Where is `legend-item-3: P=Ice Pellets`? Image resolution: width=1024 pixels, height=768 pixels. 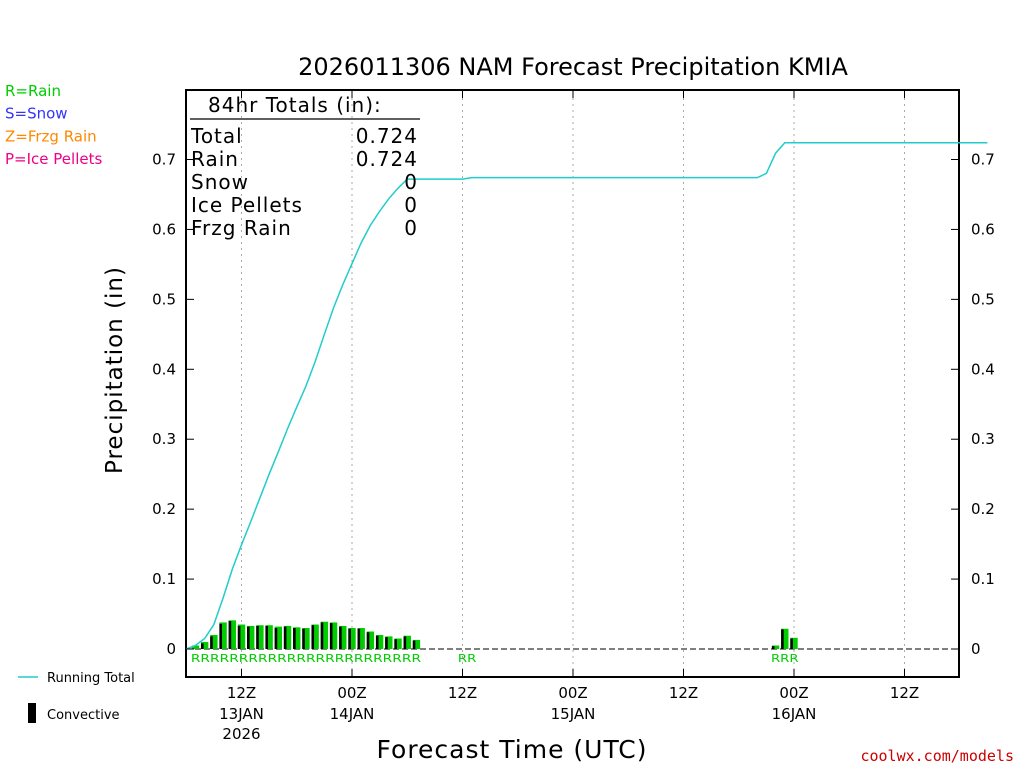 legend-item-3: P=Ice Pellets is located at coordinates (53, 159).